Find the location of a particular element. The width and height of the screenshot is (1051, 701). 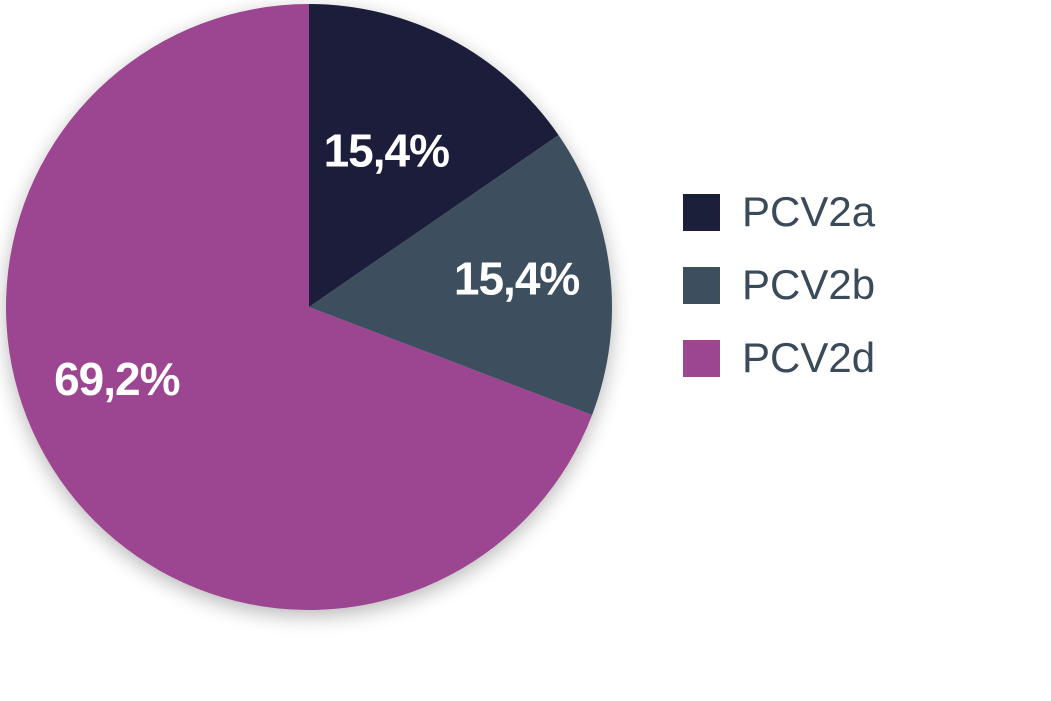

slice-label-pcv2a: 15,4% is located at coordinates (387, 150).